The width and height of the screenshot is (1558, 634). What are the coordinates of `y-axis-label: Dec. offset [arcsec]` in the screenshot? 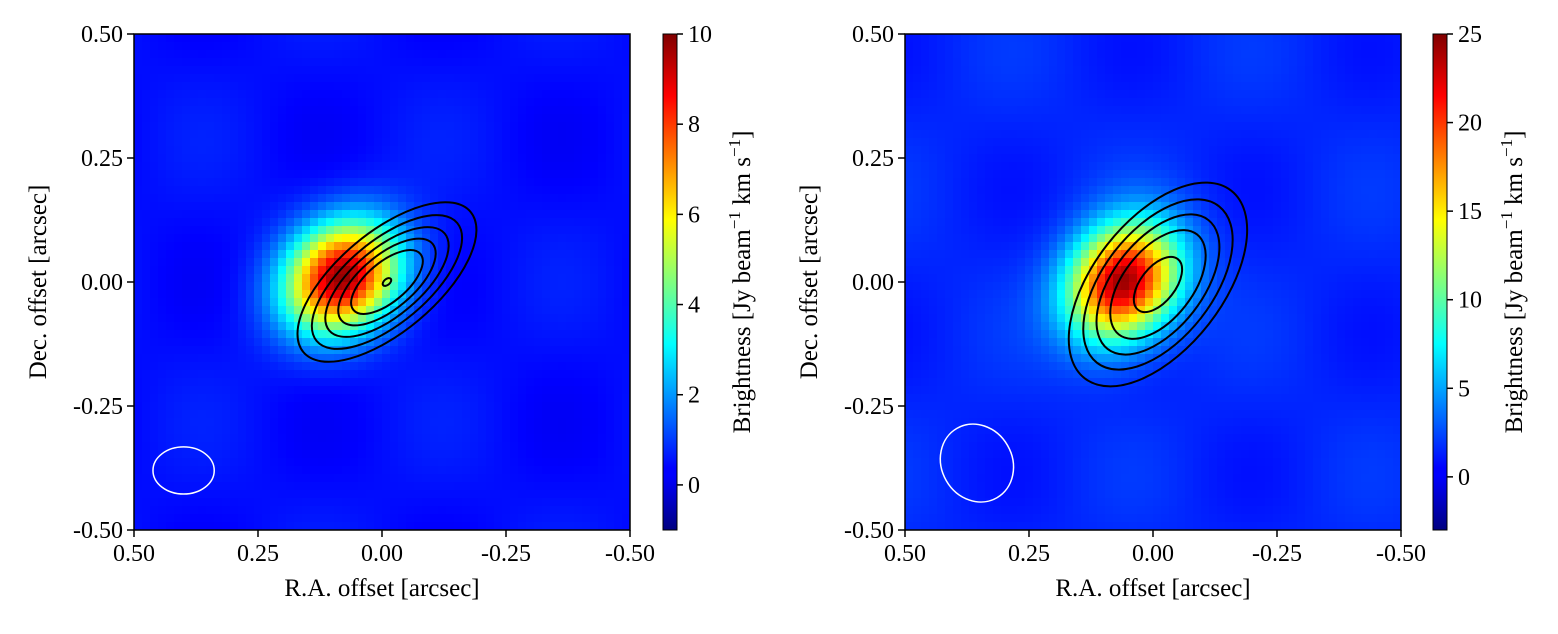 It's located at (38, 282).